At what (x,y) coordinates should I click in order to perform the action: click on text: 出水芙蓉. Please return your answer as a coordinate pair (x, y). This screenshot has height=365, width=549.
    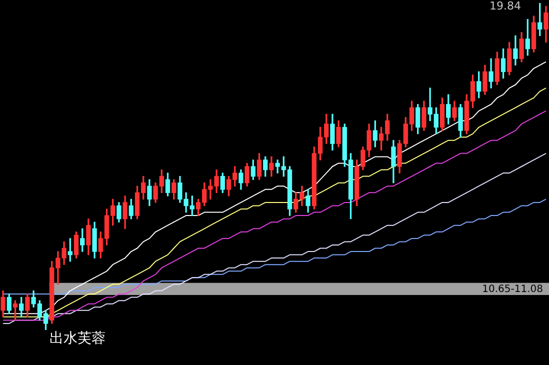
    Looking at the image, I should click on (77, 338).